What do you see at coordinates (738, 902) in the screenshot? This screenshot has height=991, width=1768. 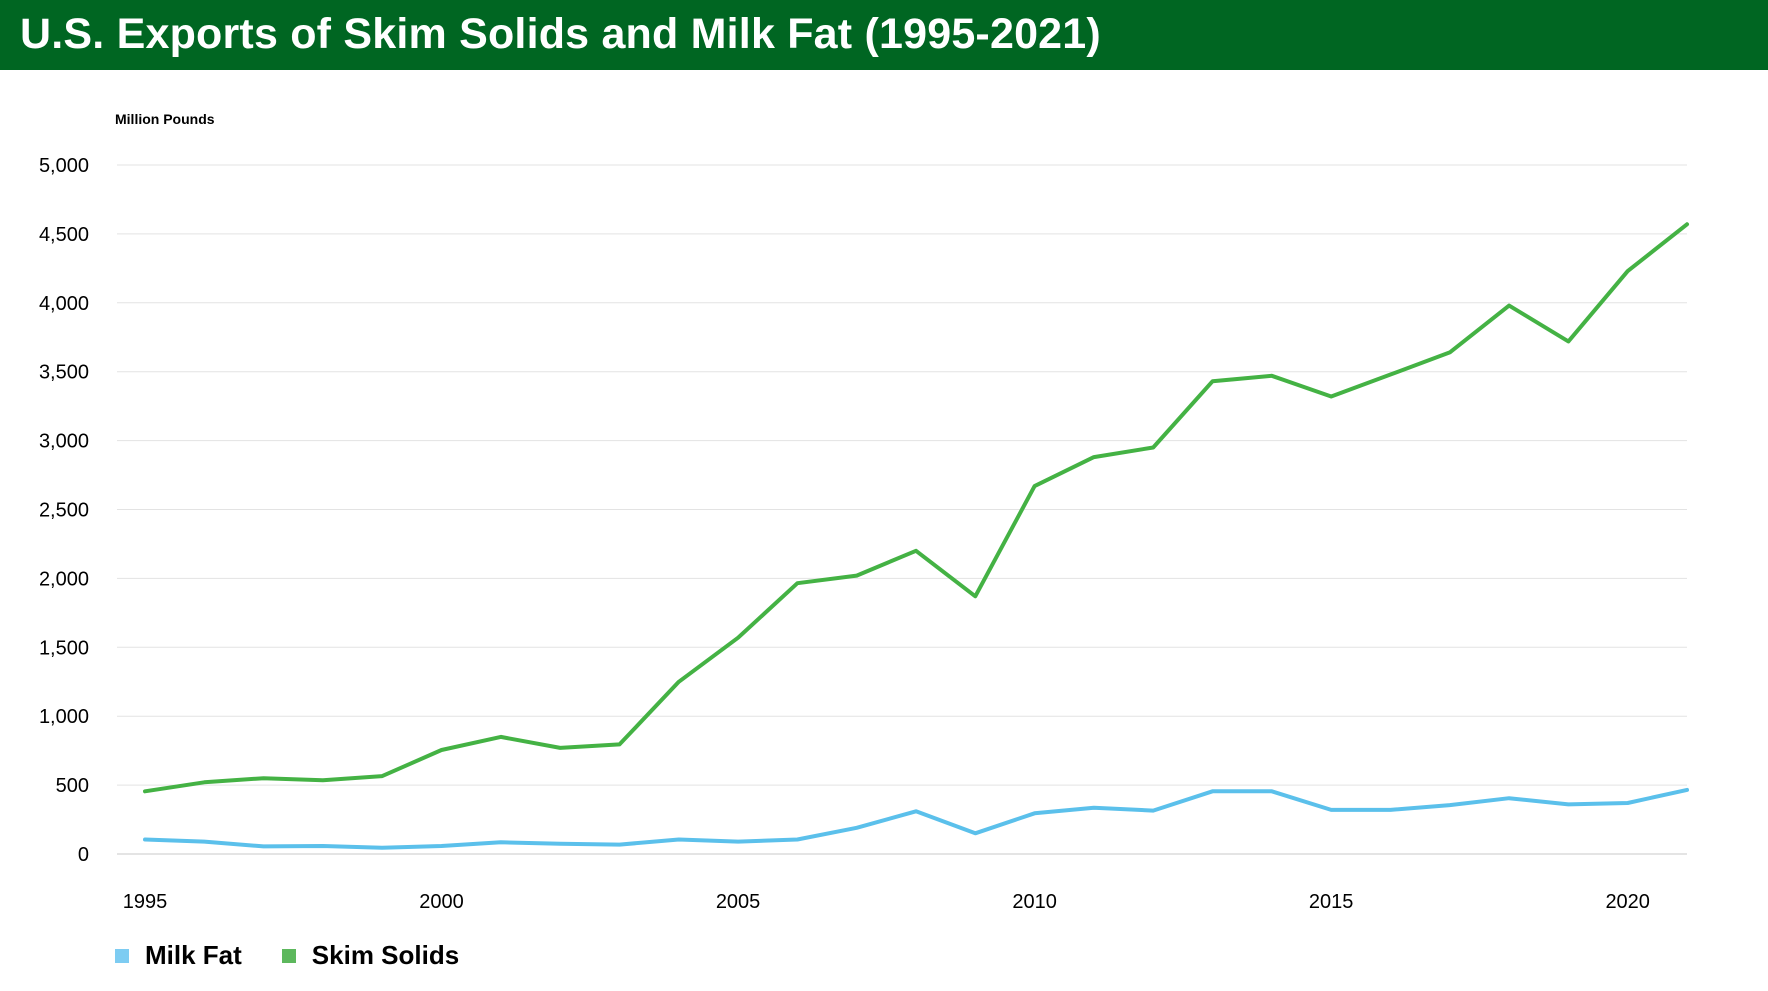 I see `x-tick-label-2005: 2005` at bounding box center [738, 902].